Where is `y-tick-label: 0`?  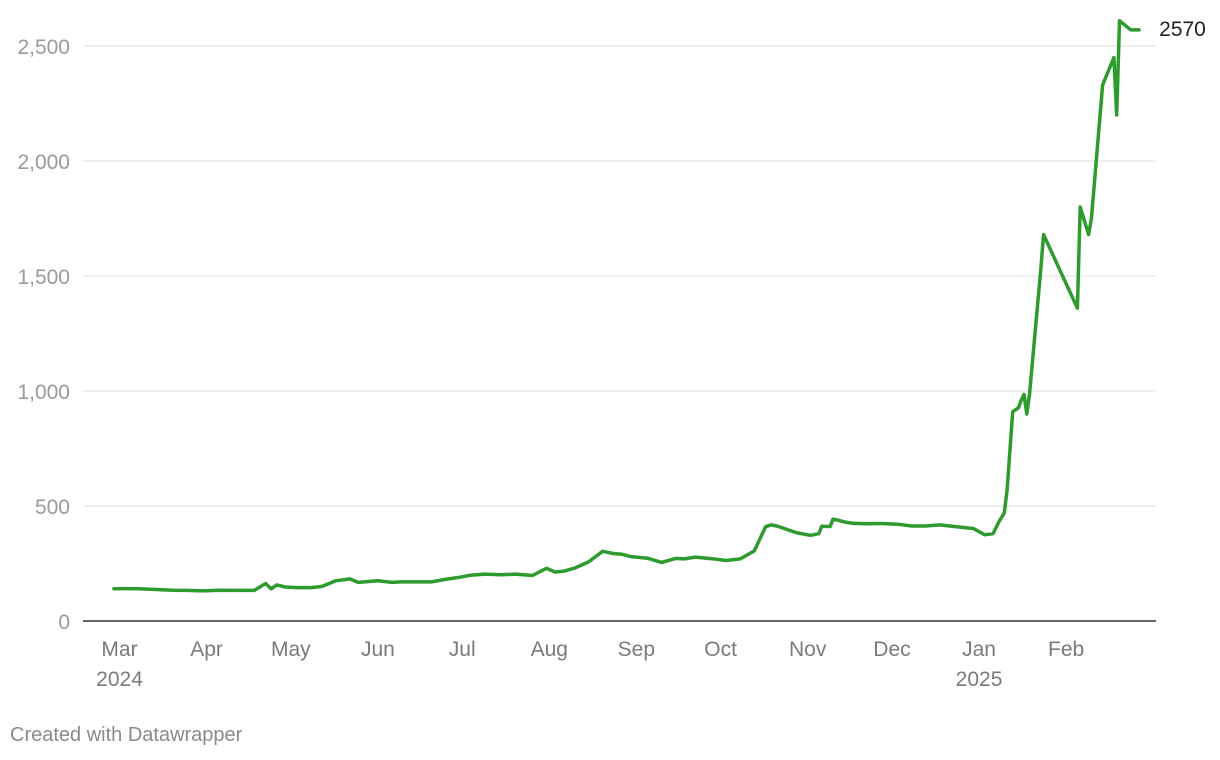 y-tick-label: 0 is located at coordinates (64, 622).